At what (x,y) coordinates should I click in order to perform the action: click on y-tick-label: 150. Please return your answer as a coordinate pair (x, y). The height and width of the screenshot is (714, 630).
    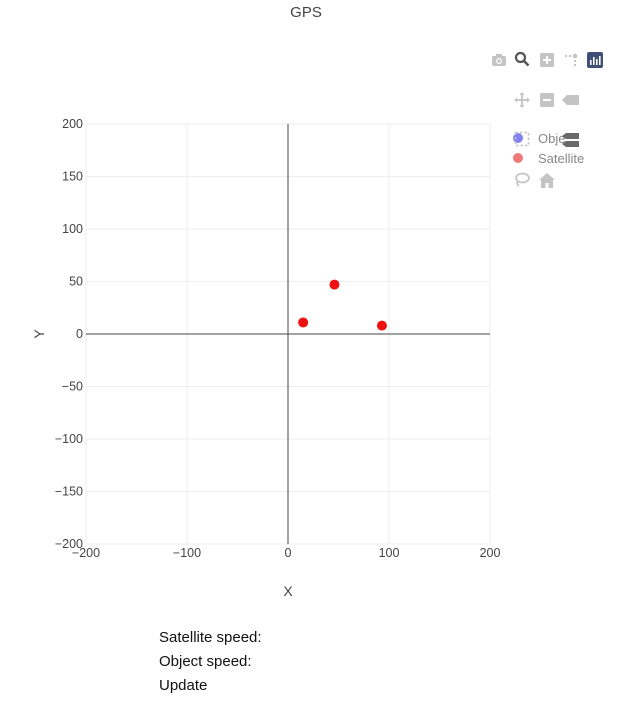
    Looking at the image, I should click on (72, 177).